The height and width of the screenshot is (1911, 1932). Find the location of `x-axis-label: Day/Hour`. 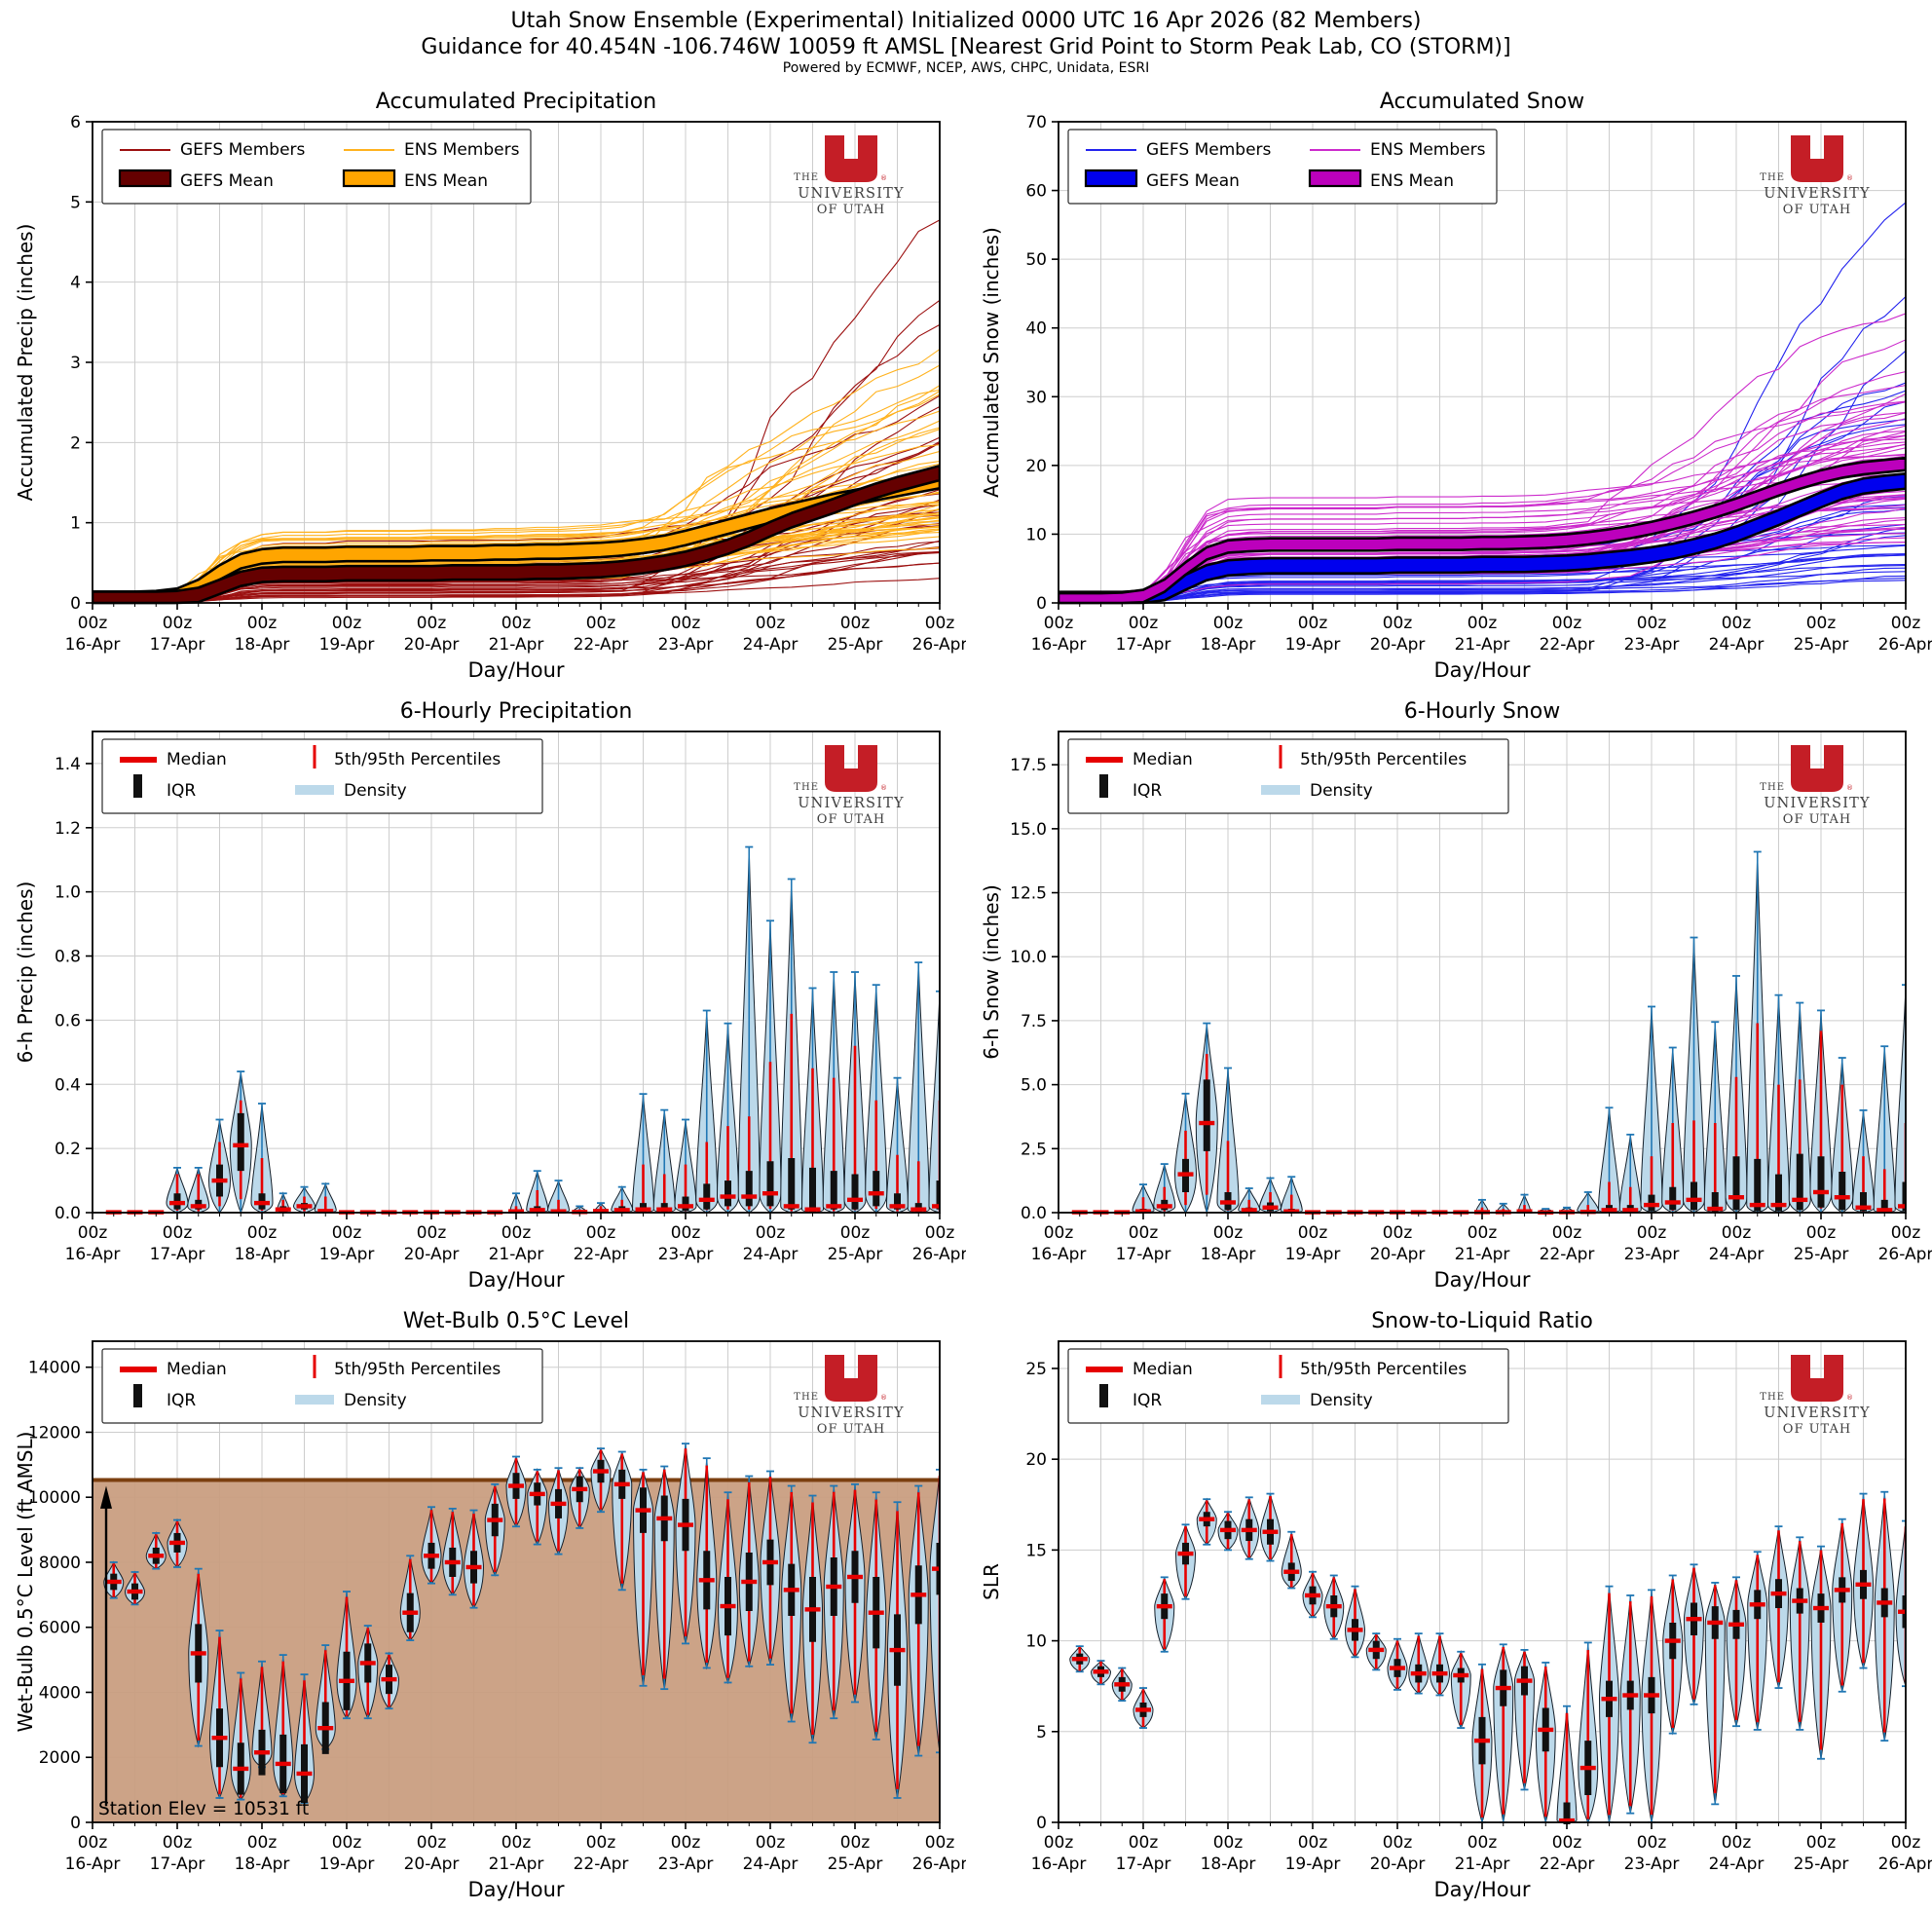

x-axis-label: Day/Hour is located at coordinates (1482, 1280).